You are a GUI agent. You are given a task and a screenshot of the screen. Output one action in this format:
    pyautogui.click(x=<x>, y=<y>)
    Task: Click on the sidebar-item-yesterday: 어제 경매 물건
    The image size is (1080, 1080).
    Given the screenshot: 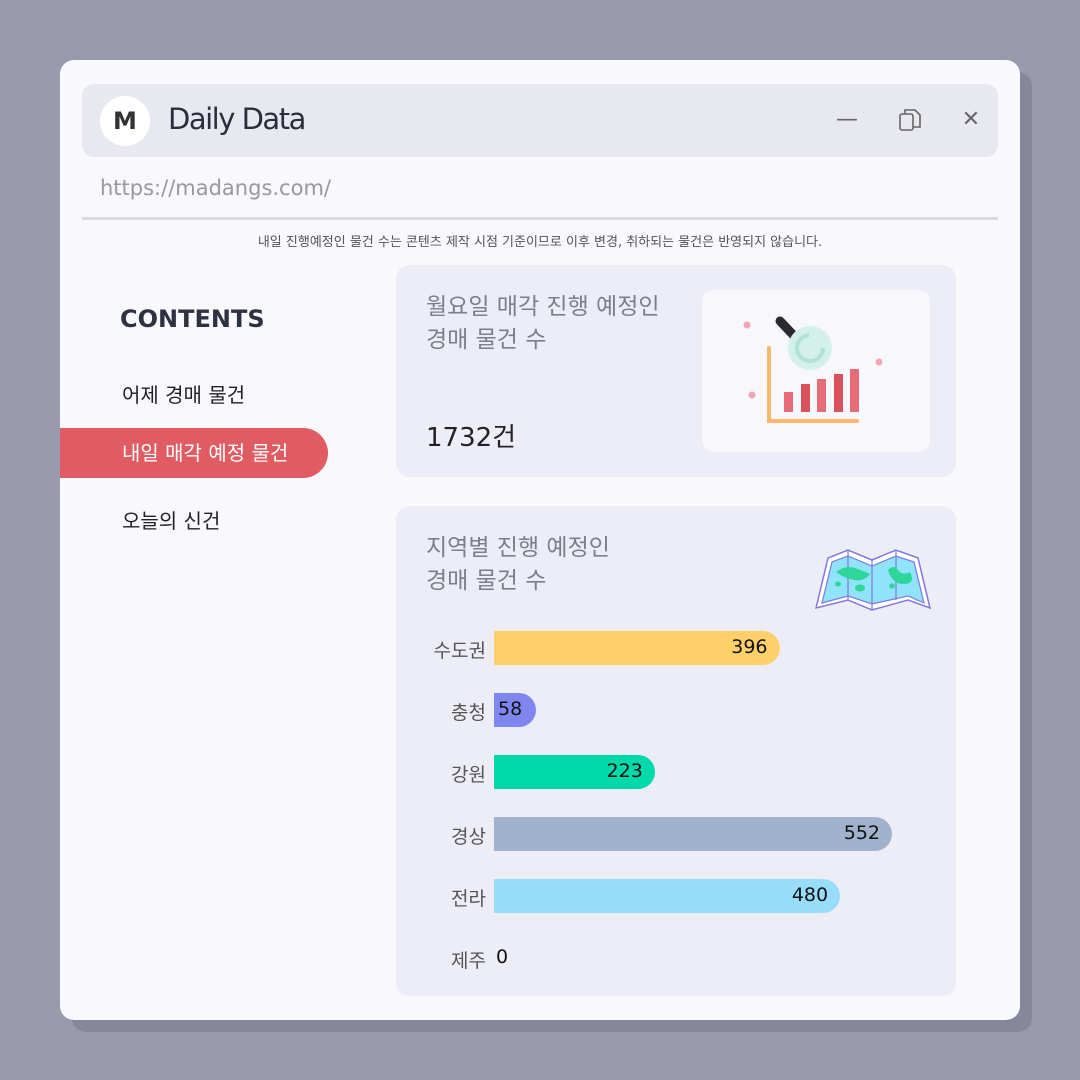 What is the action you would take?
    pyautogui.click(x=184, y=395)
    